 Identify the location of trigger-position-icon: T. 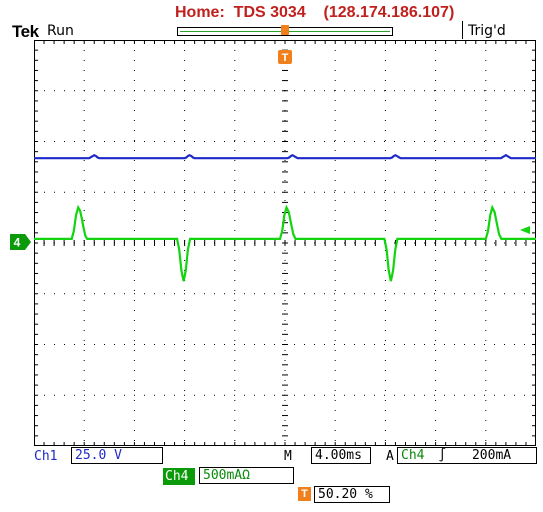
(304, 494).